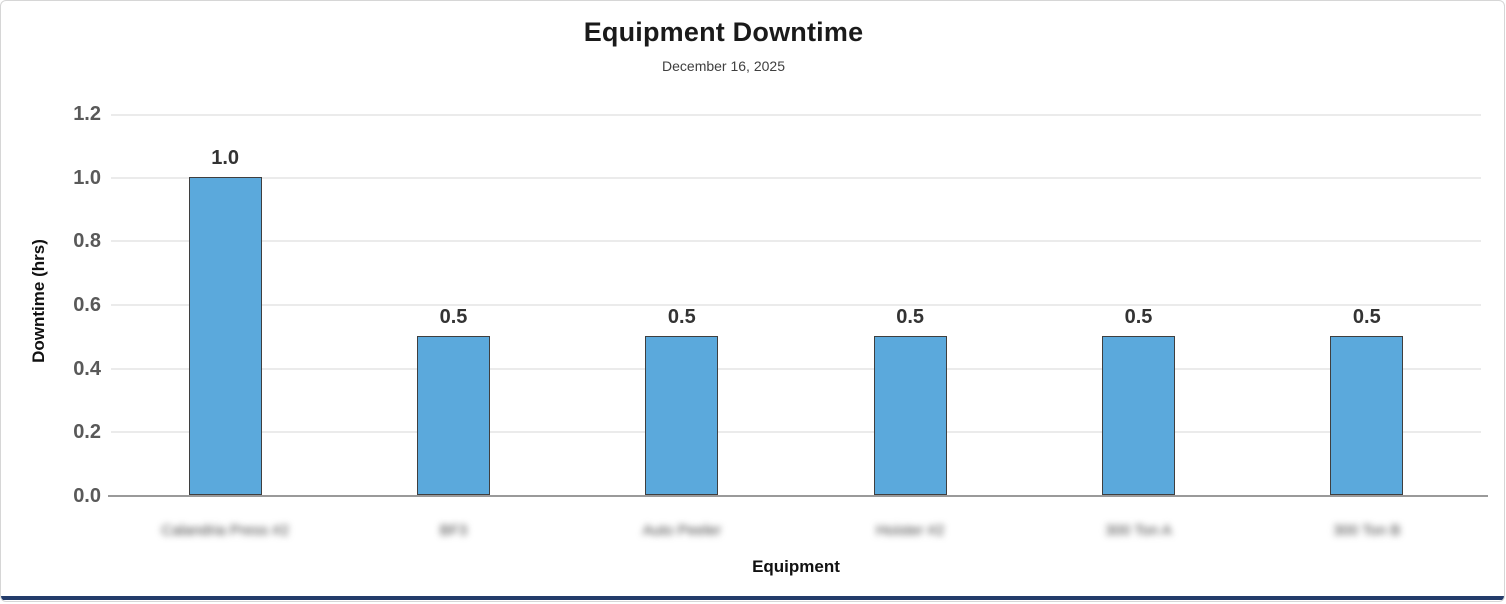  Describe the element at coordinates (225, 157) in the screenshot. I see `bar-value-label: 1.0` at that location.